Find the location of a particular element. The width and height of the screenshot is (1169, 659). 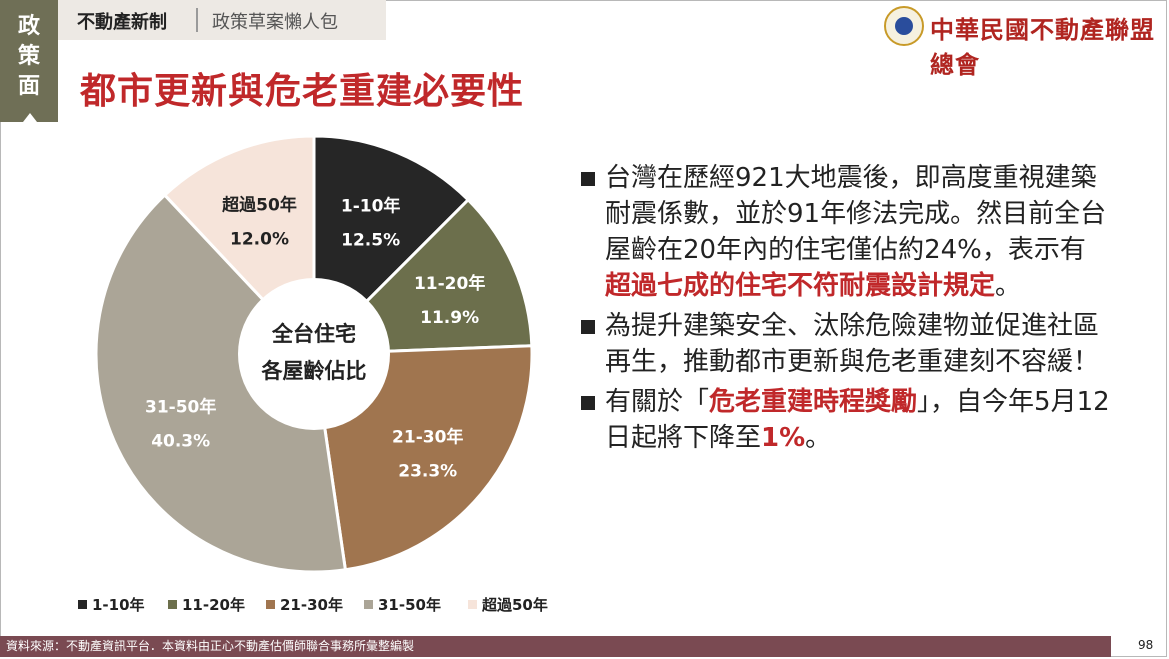

chart-center-line2: 各屋齡佔比 is located at coordinates (314, 371).